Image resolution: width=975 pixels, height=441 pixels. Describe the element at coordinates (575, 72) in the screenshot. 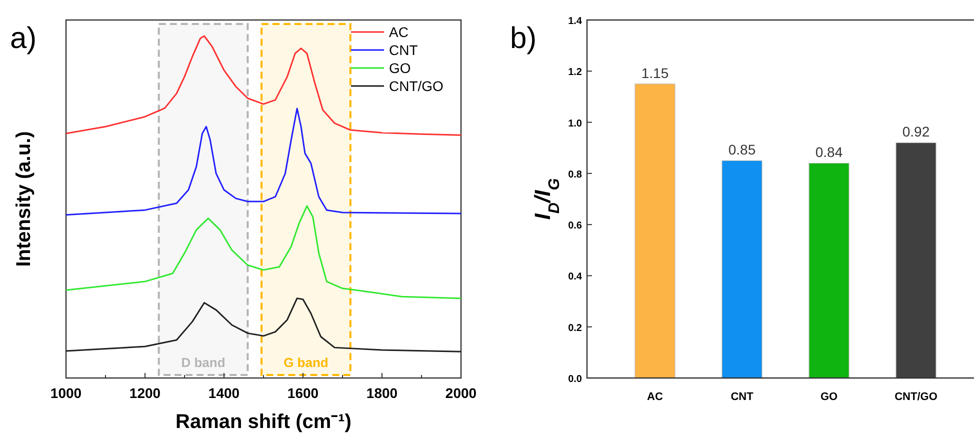

I see `y-tick-label: 1.2` at that location.